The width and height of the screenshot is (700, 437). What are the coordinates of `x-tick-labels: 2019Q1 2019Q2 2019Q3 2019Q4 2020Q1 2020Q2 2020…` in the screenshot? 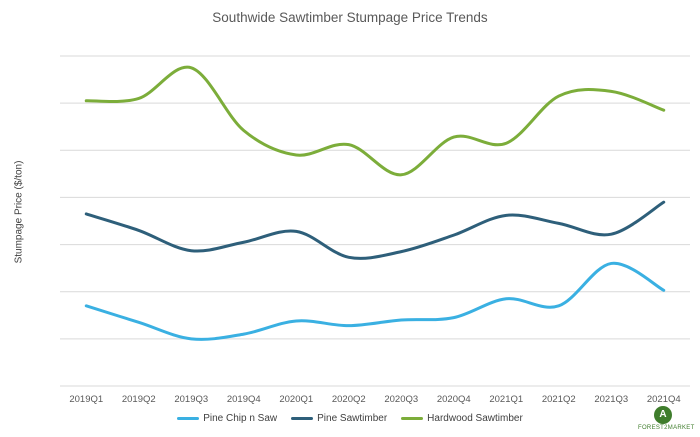 It's located at (374, 399).